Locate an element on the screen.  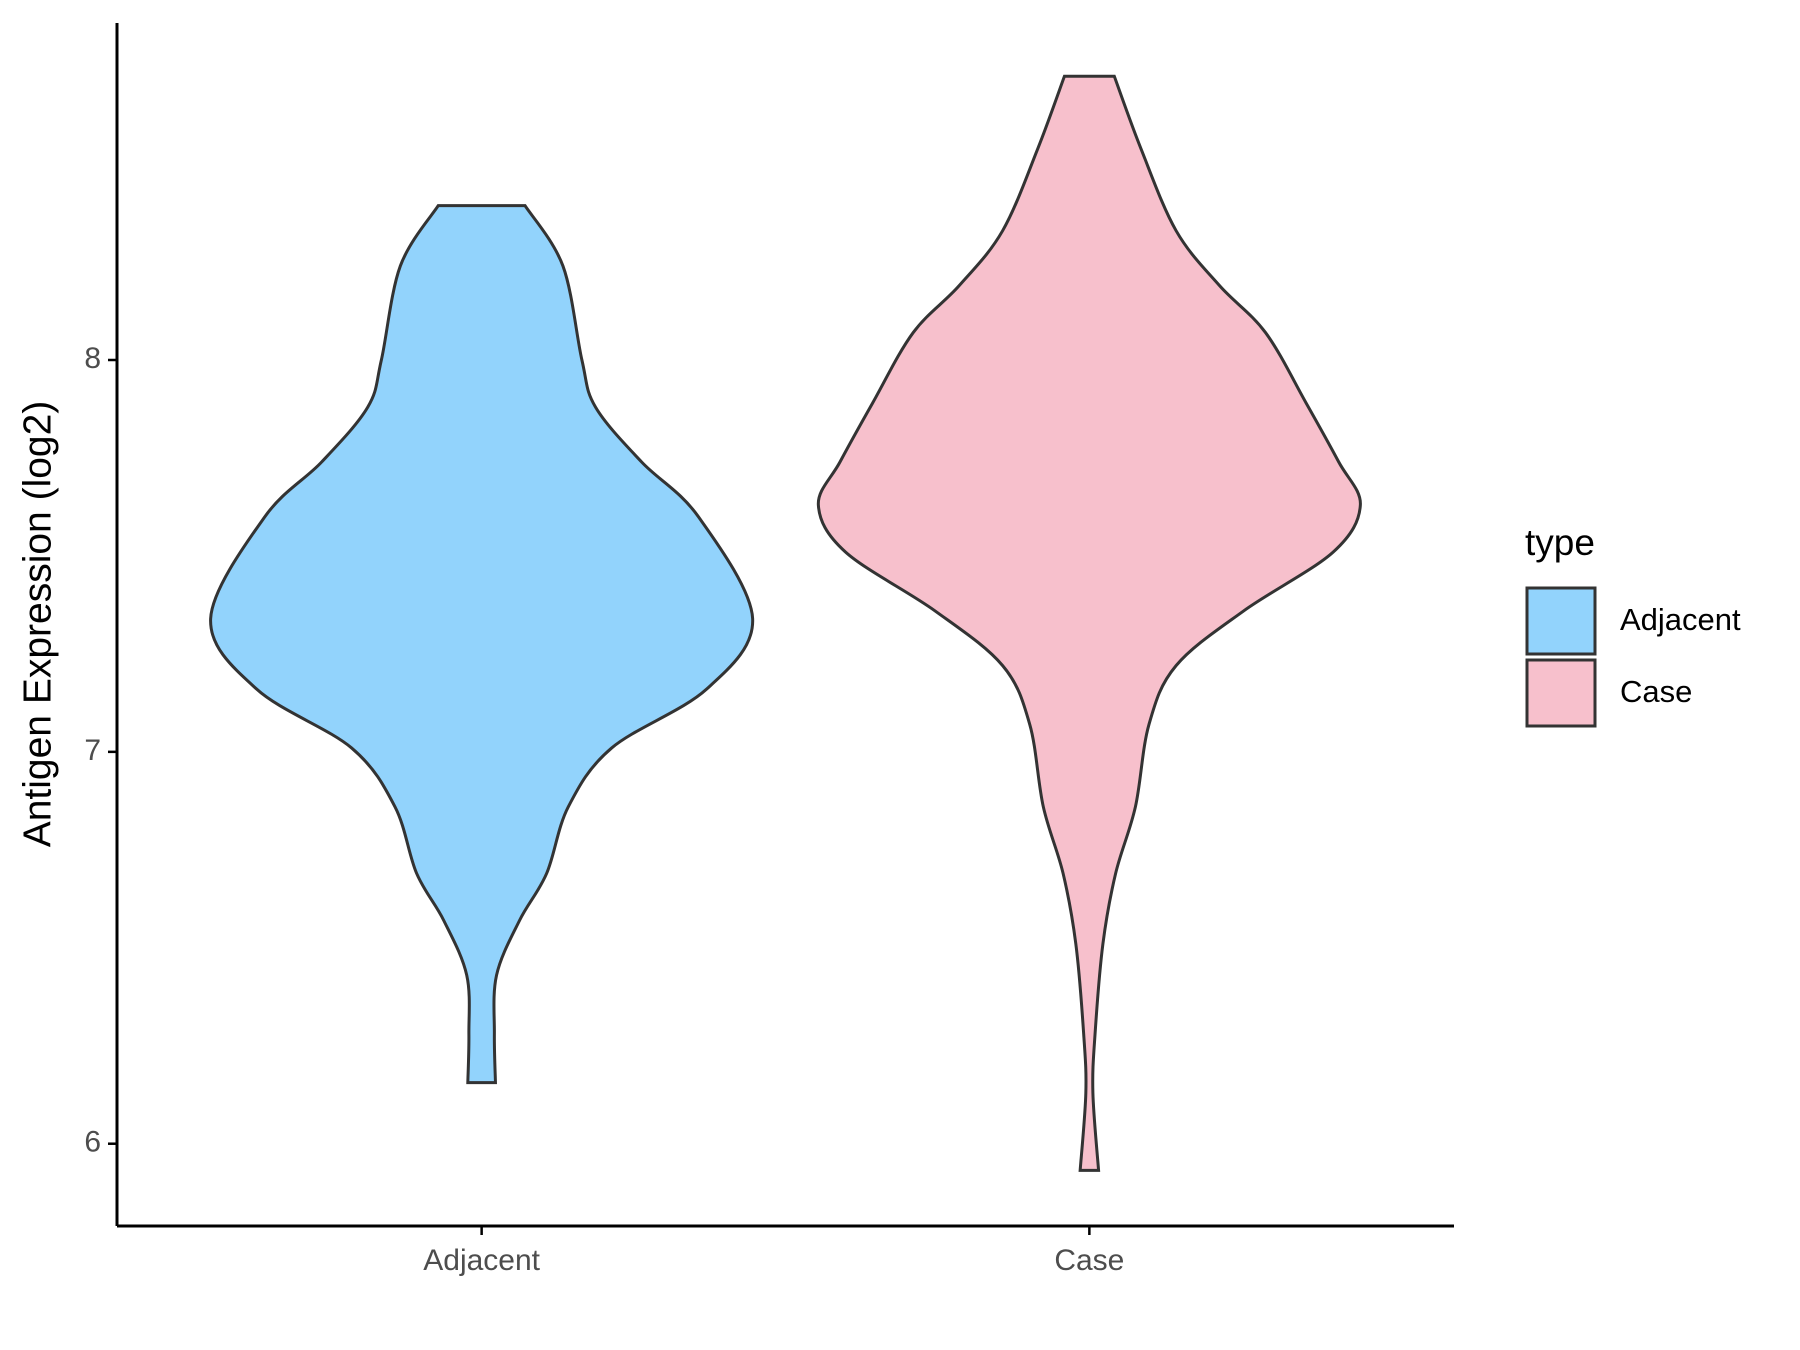
x-tick-label: Case is located at coordinates (1089, 1260).